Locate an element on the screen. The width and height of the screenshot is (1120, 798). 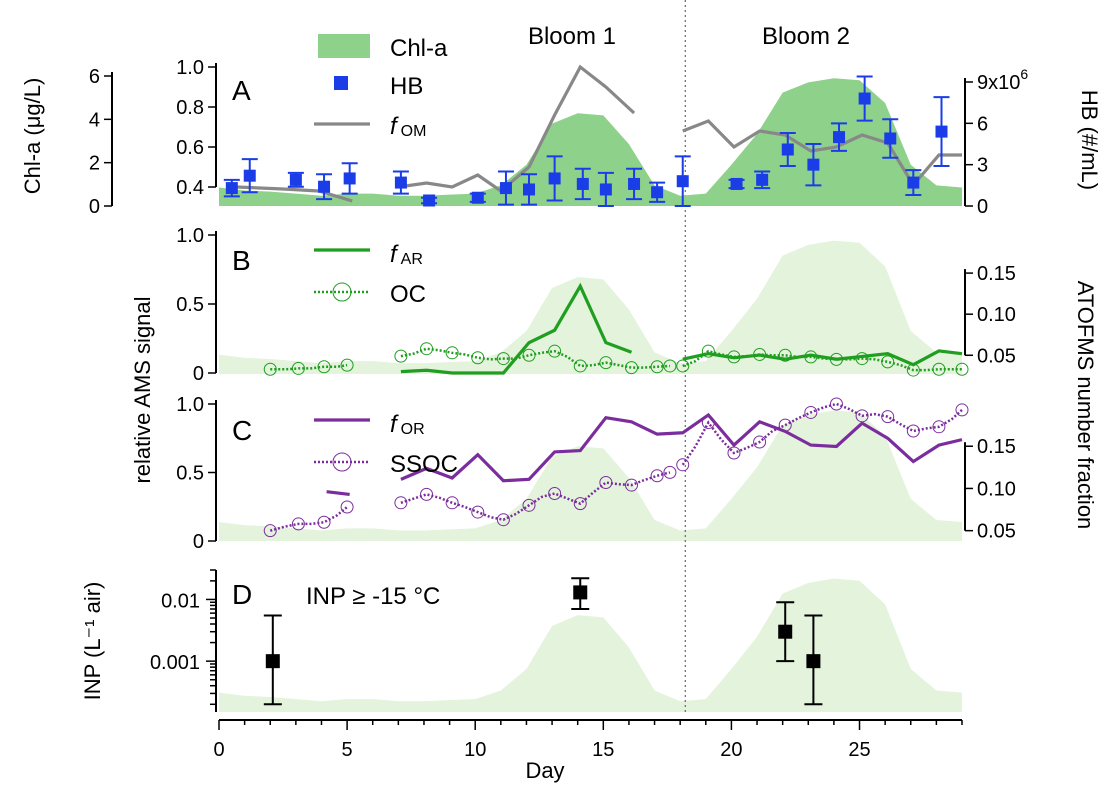
legend-far-label: f AR is located at coordinates (406, 254).